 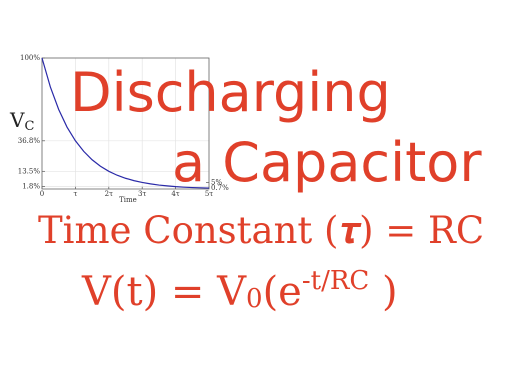 What do you see at coordinates (327, 162) in the screenshot?
I see `headline: a Capacitor` at bounding box center [327, 162].